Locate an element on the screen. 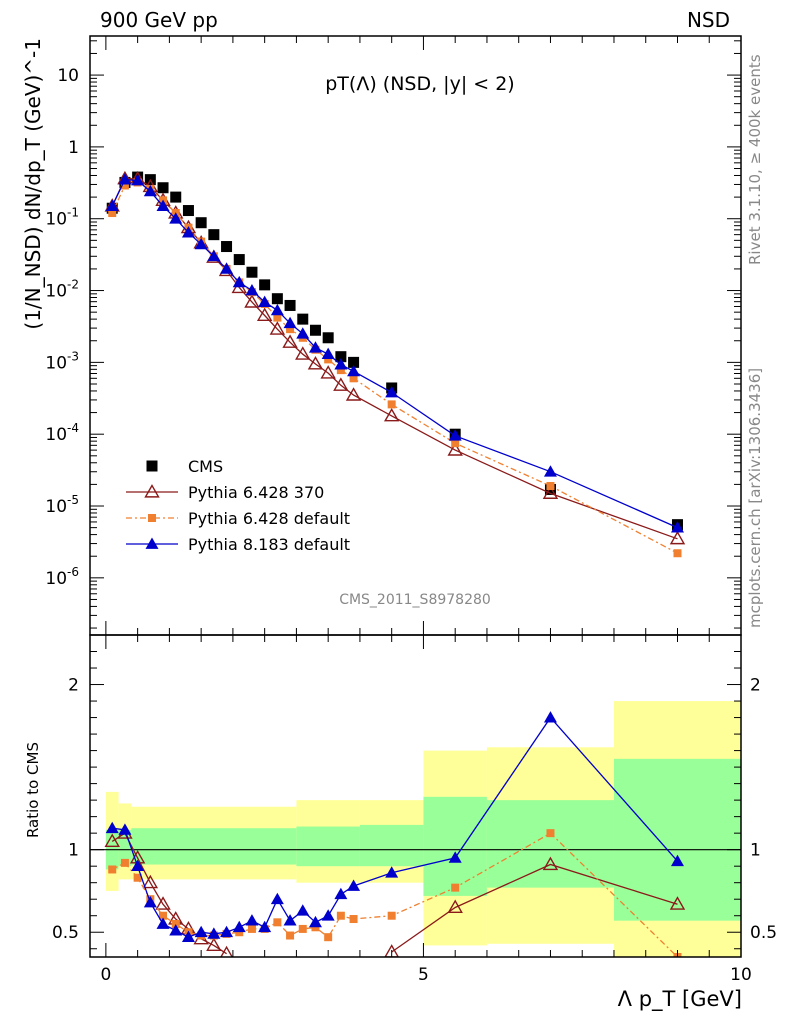  y-tick-label: 10⁻¹ is located at coordinates (62, 218).